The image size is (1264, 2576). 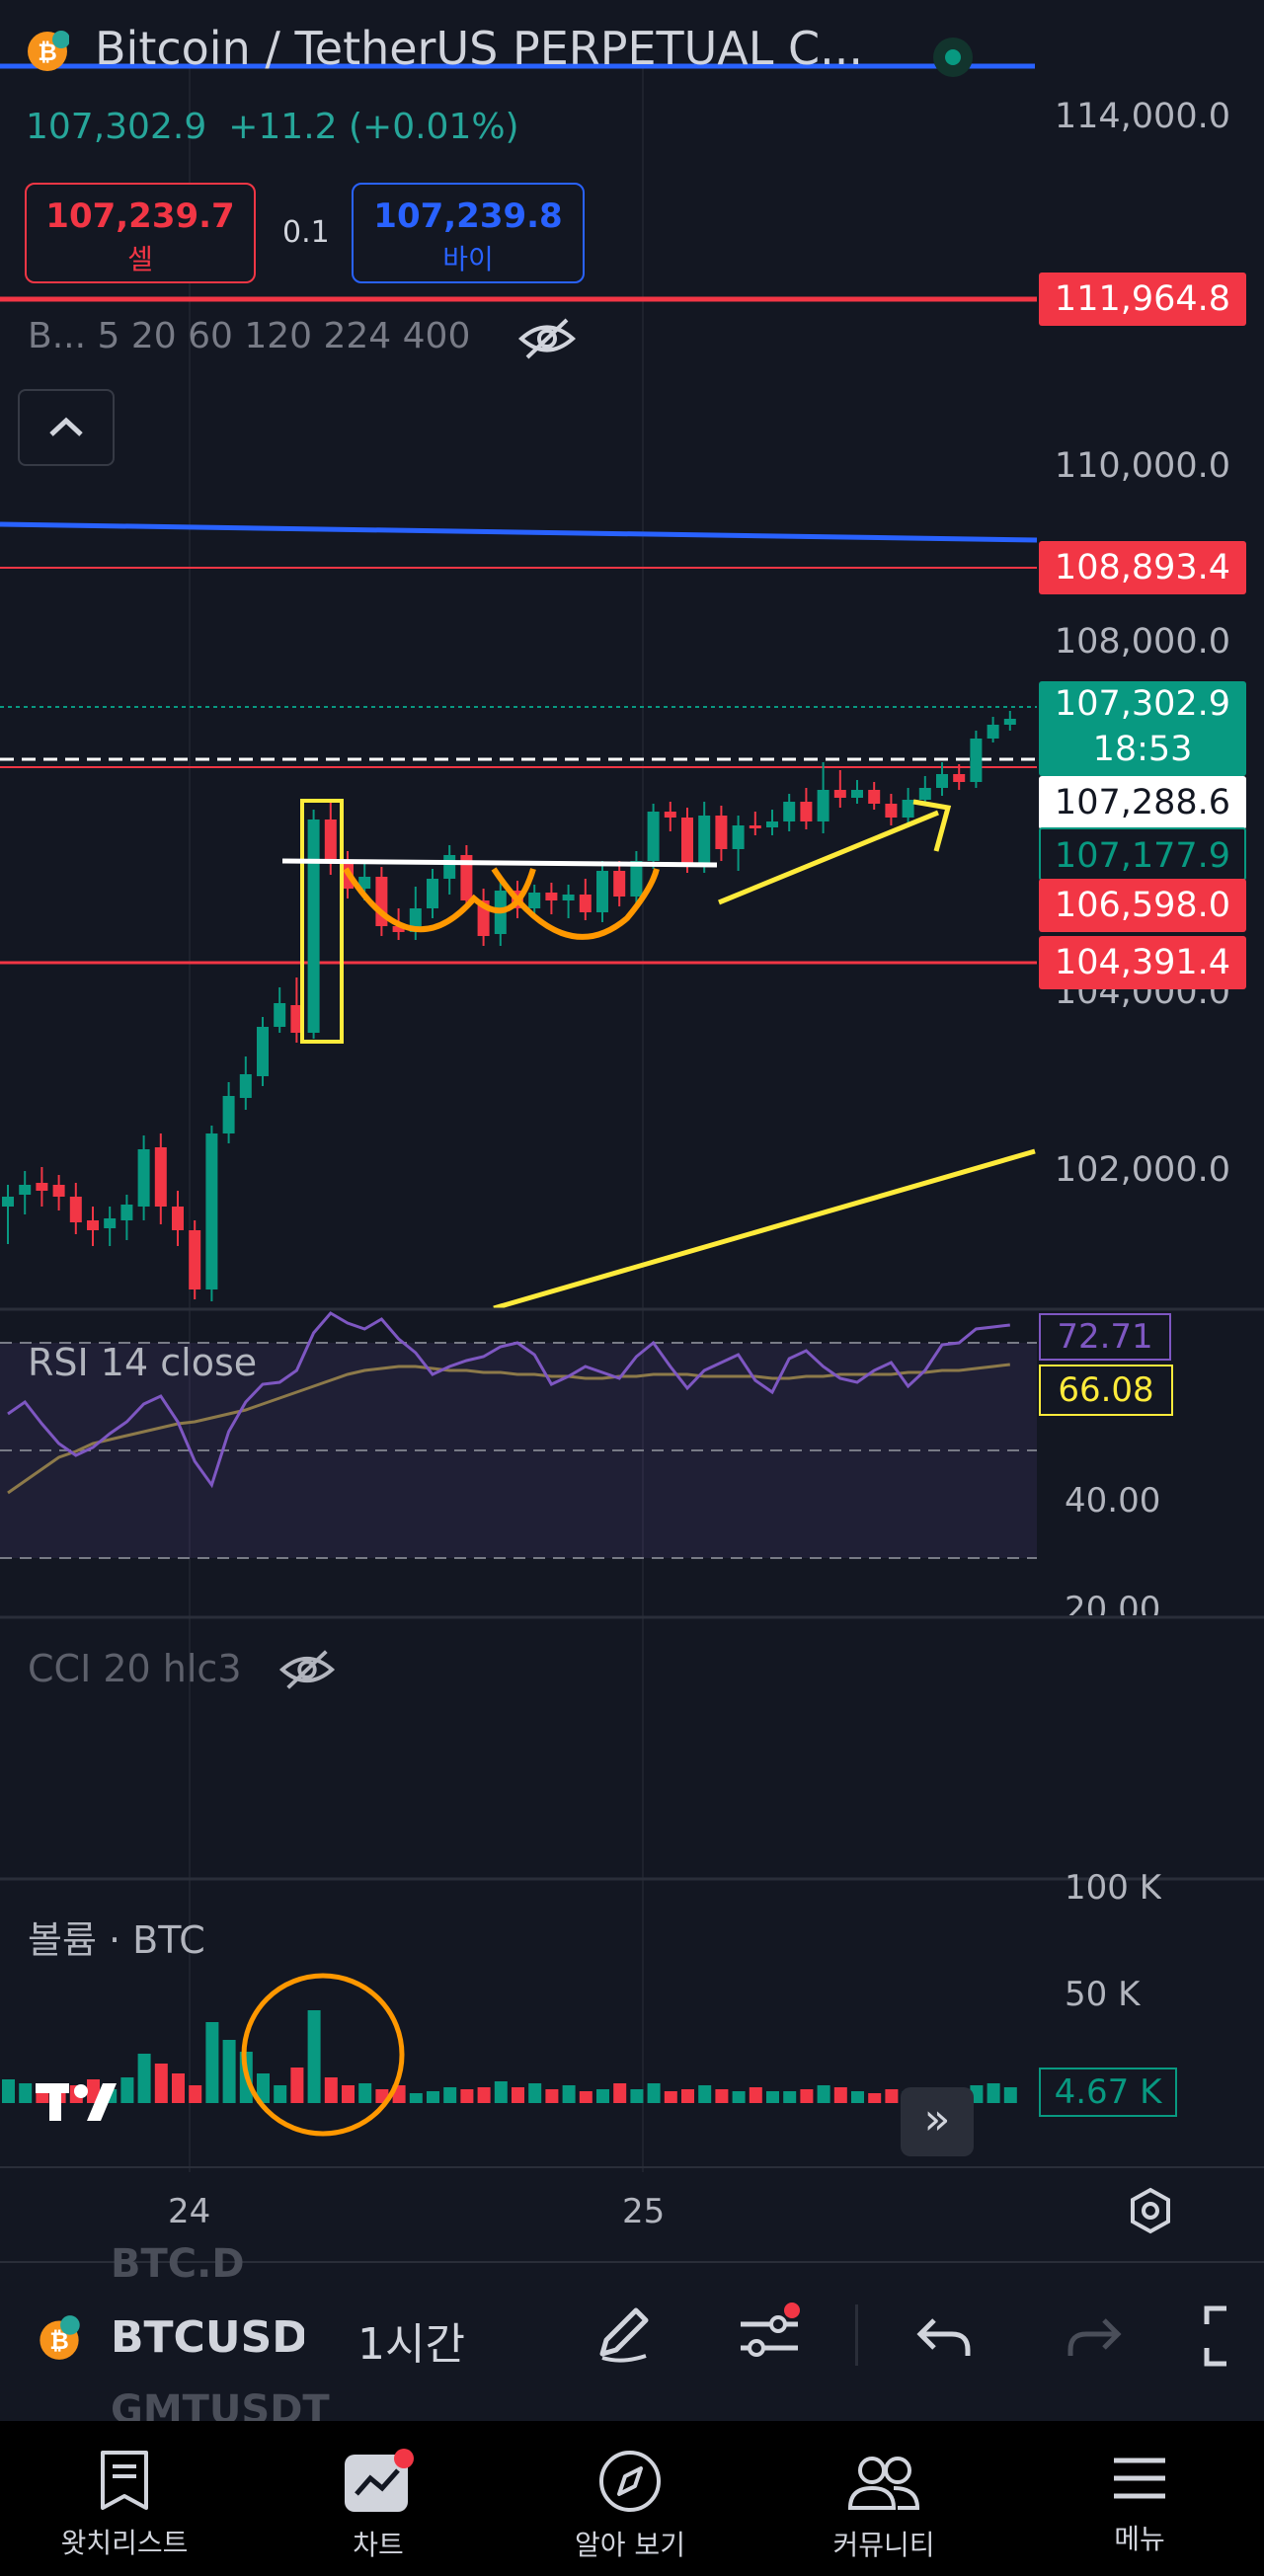 I want to click on ma-legend: B... 5 20 60 120 224 400, so click(x=250, y=336).